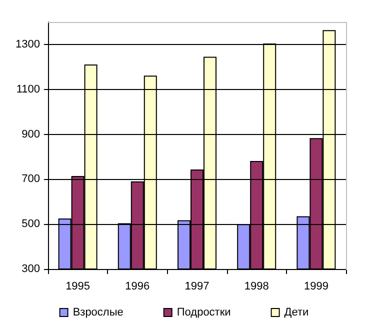 This screenshot has height=335, width=368. Describe the element at coordinates (316, 286) in the screenshot. I see `x-tick-label: 1999` at that location.